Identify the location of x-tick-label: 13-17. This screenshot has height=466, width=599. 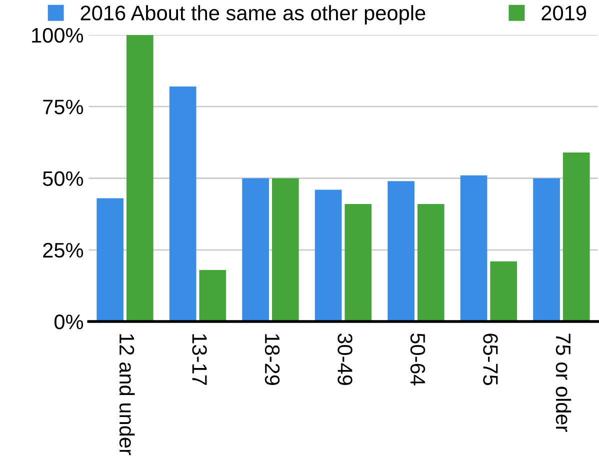
(199, 359).